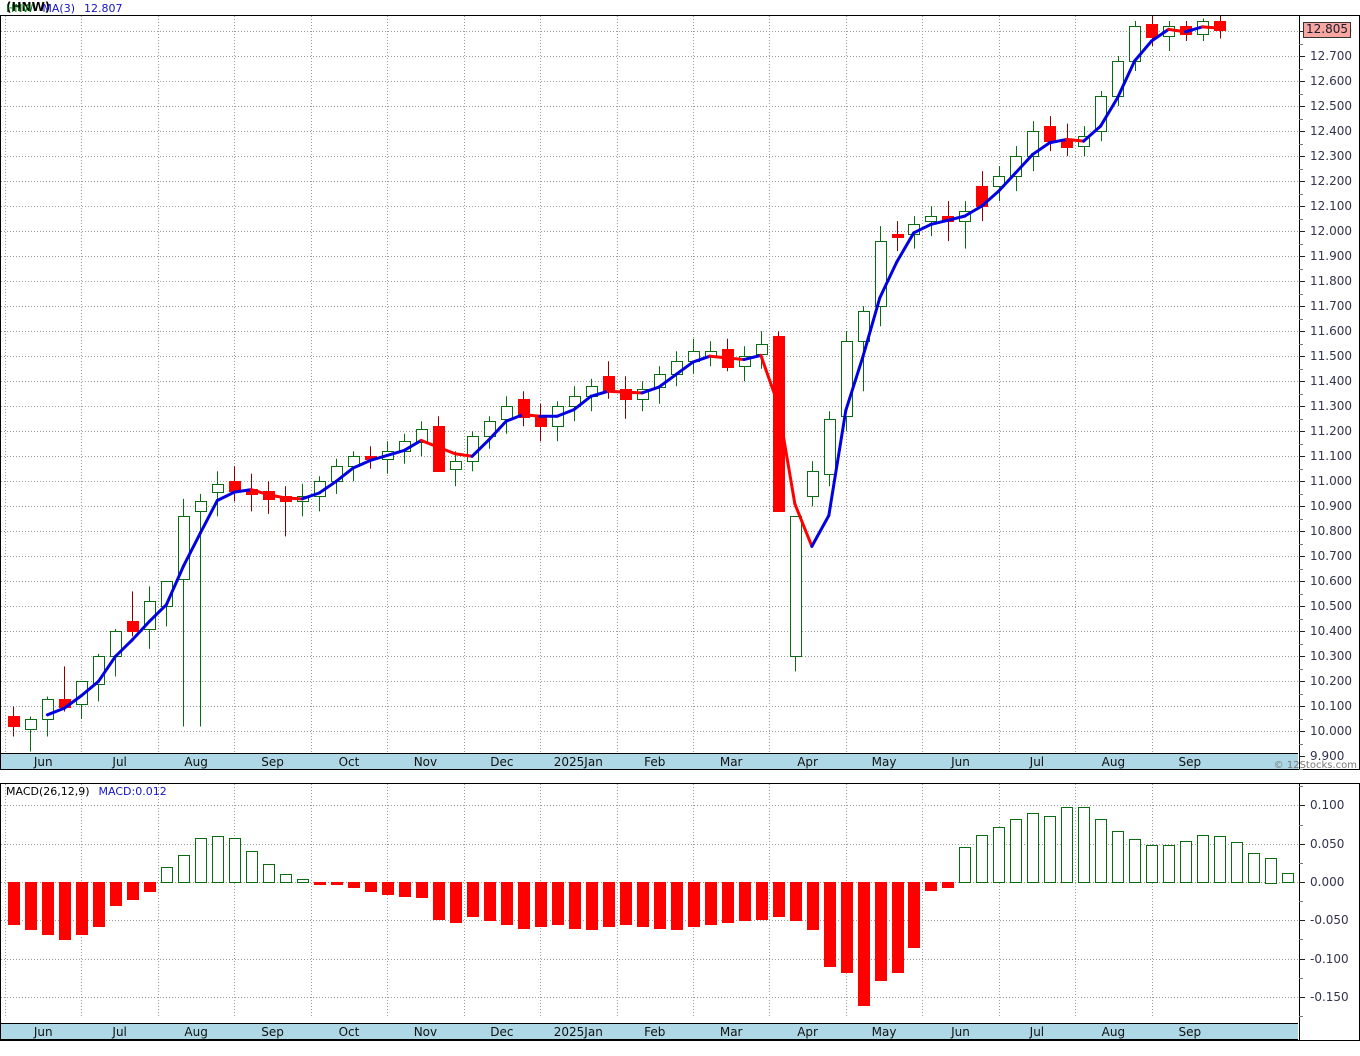 Image resolution: width=1360 pixels, height=1056 pixels. Describe the element at coordinates (578, 762) in the screenshot. I see `month-label: 2025Jan` at that location.